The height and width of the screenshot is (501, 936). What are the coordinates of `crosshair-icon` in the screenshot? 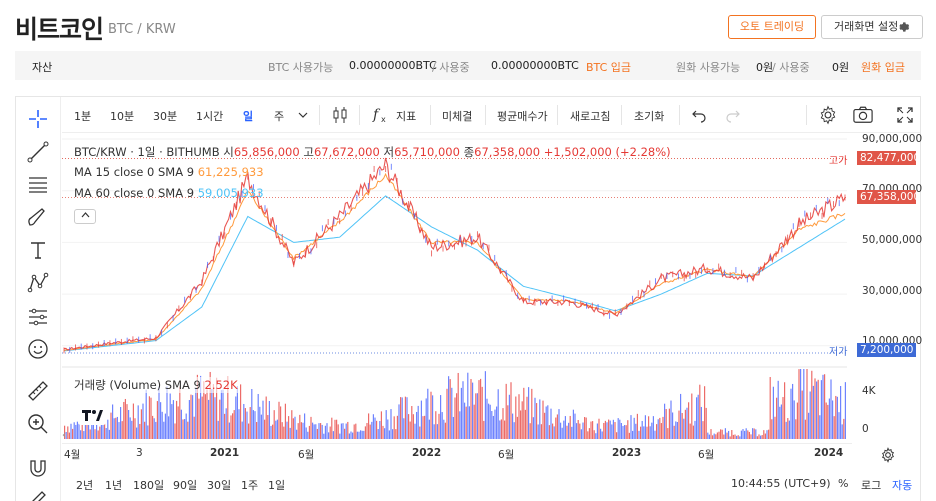 It's located at (38, 119).